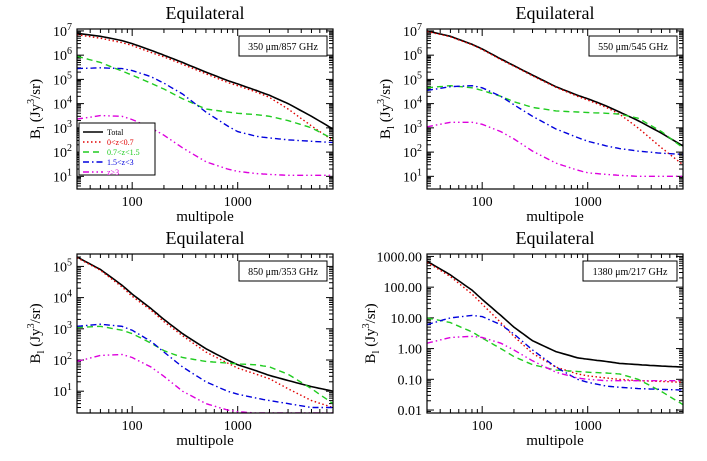  I want to click on y-tick-label: 1000.00, so click(400, 257).